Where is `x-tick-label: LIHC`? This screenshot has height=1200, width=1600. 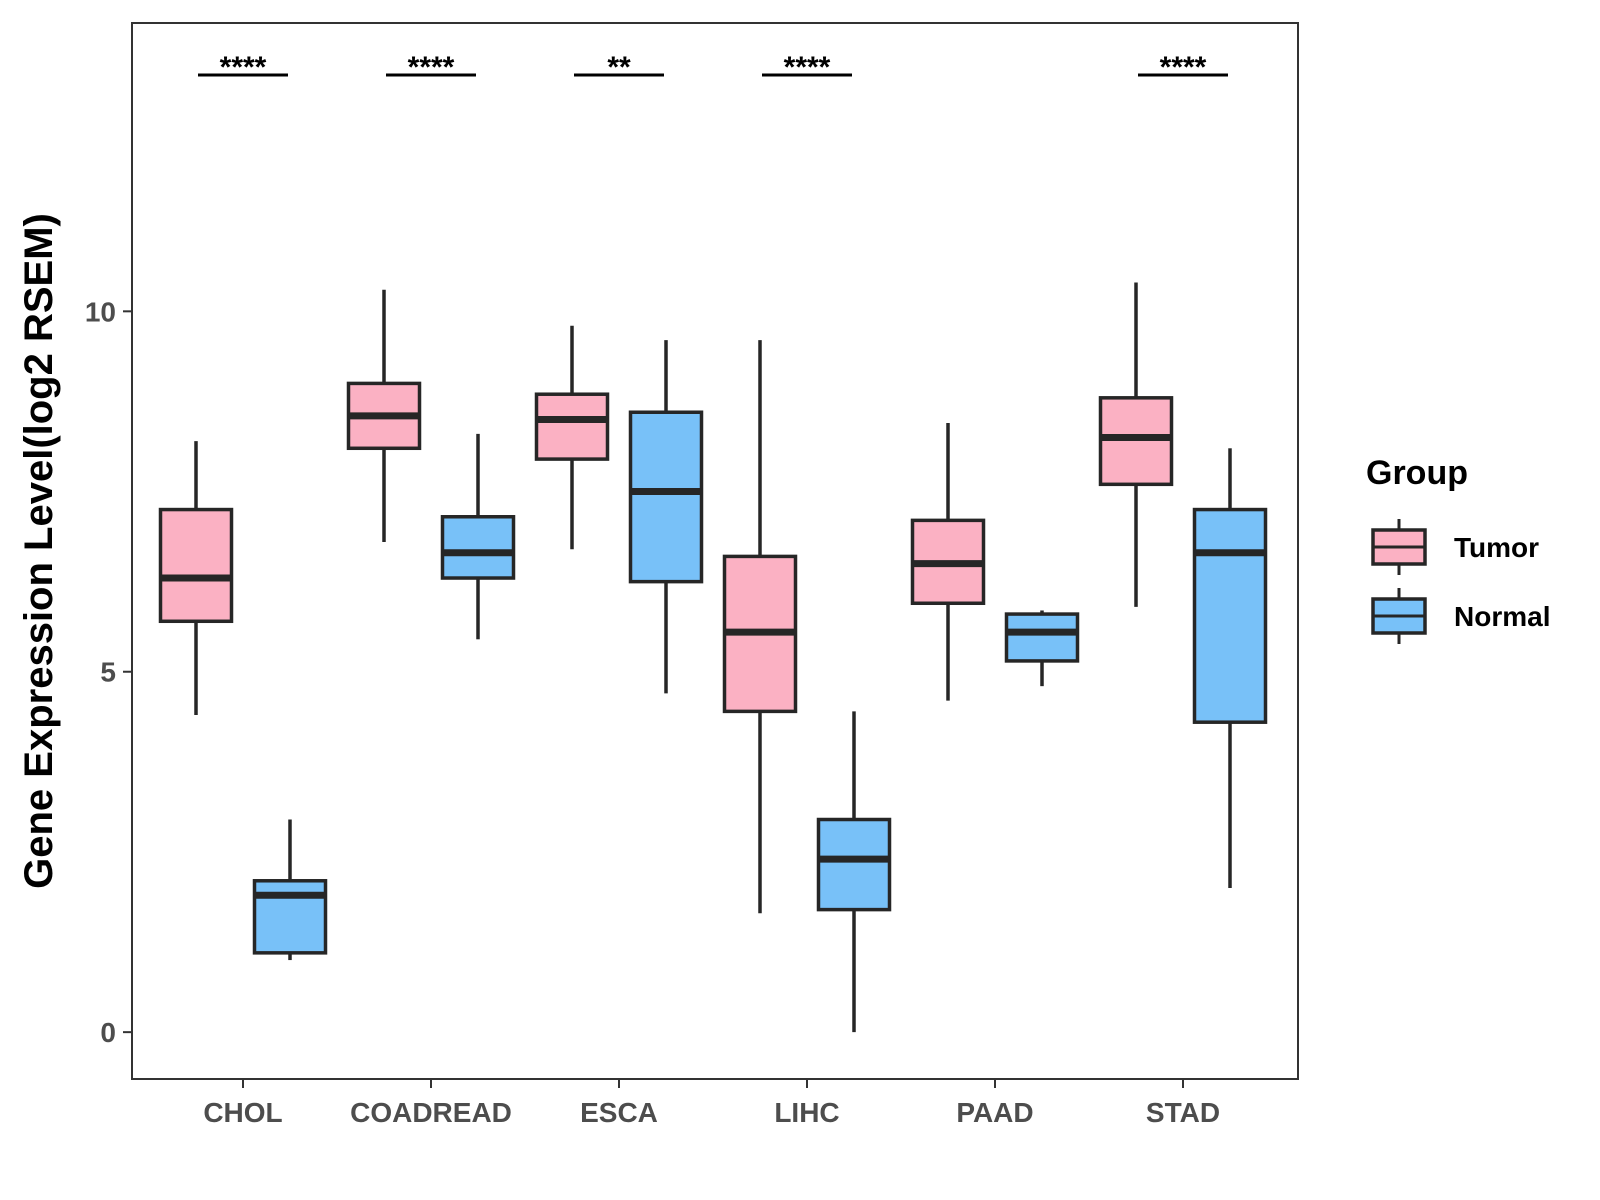 x-tick-label: LIHC is located at coordinates (806, 1112).